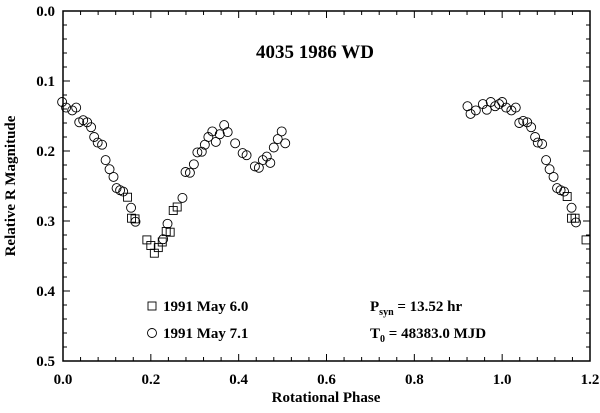  I want to click on y-axis-label: Relative R Magnitude, so click(11, 185).